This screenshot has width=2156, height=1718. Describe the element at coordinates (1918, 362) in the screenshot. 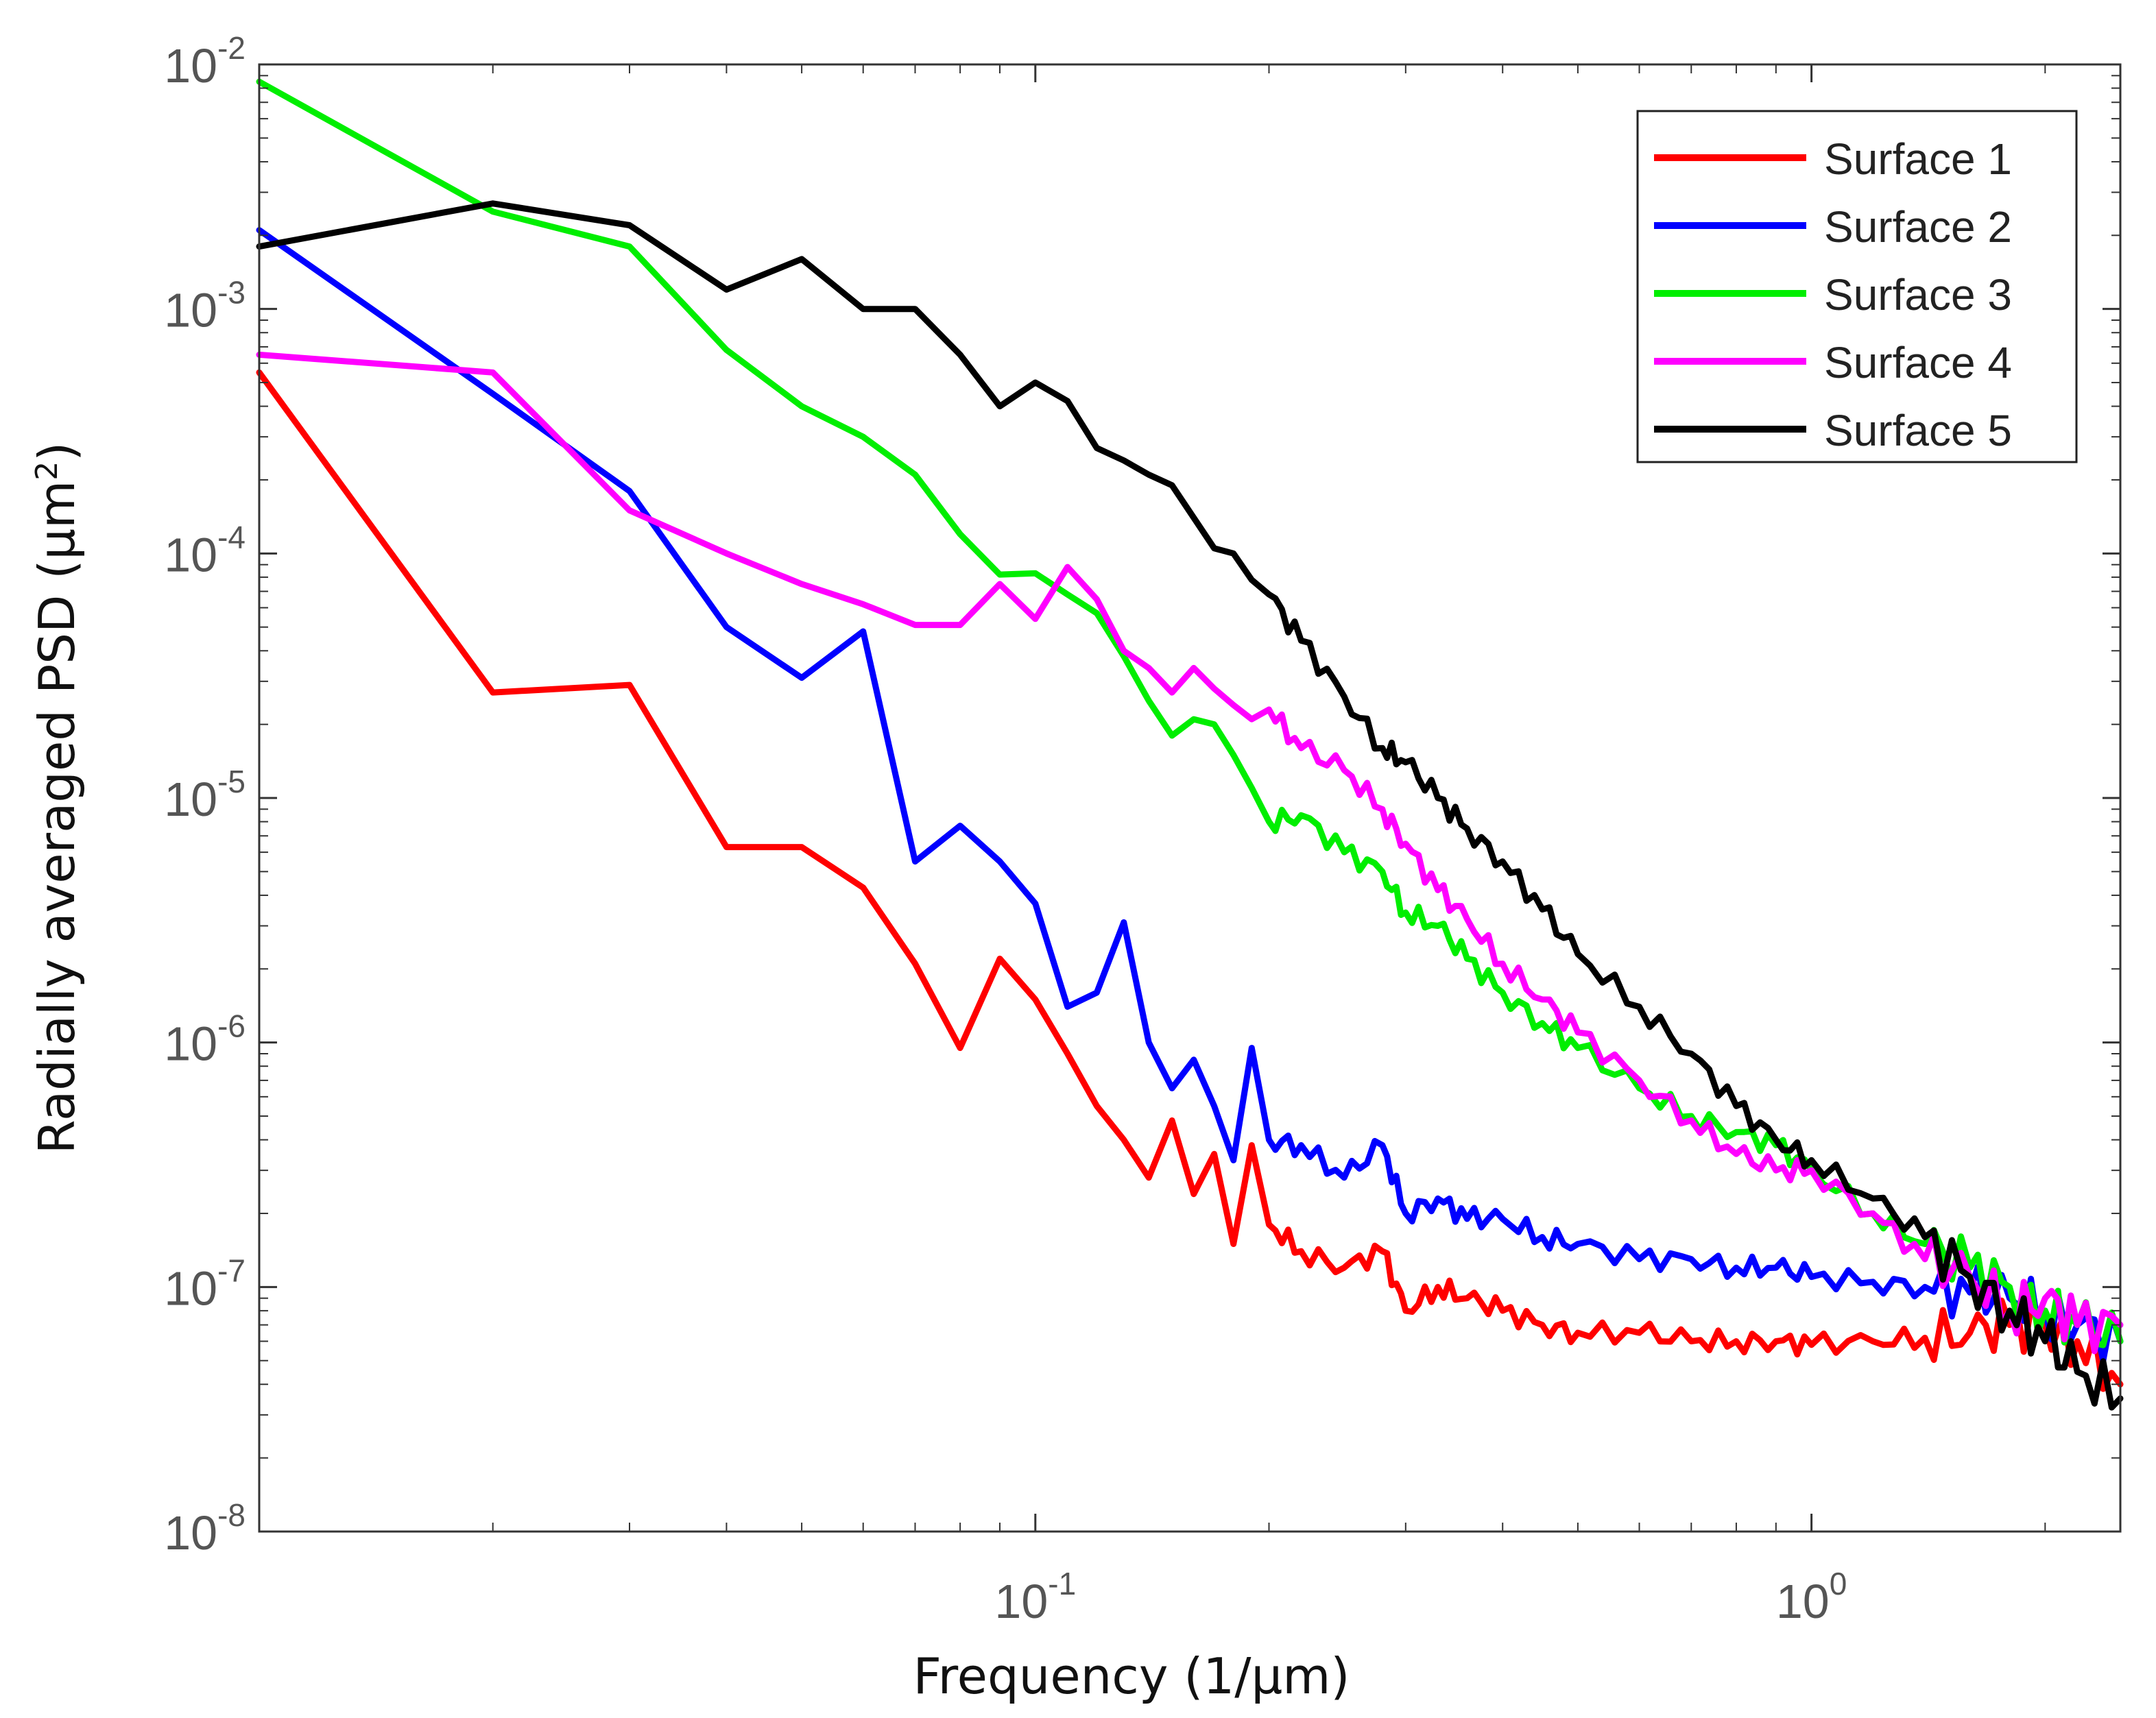

I see `legend-label-4: Surface 4` at that location.